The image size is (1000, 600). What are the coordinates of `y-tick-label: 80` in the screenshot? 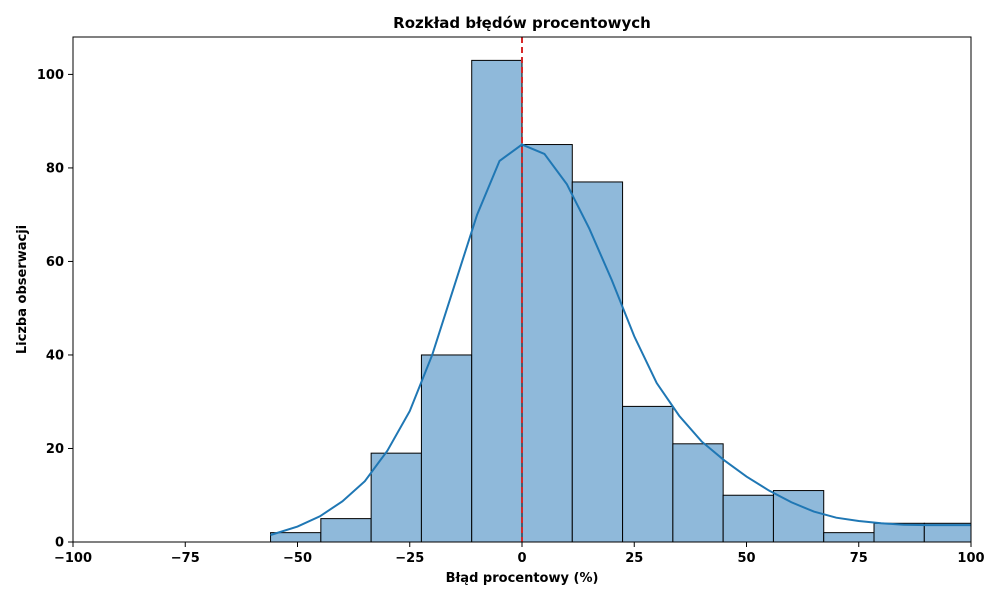 It's located at (55, 168).